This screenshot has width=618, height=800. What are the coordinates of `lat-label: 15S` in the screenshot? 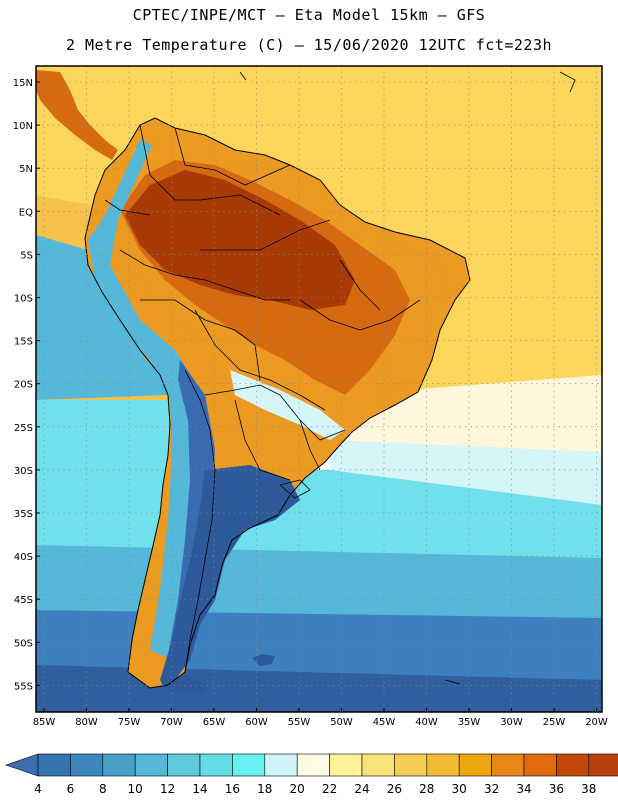 It's located at (23, 342).